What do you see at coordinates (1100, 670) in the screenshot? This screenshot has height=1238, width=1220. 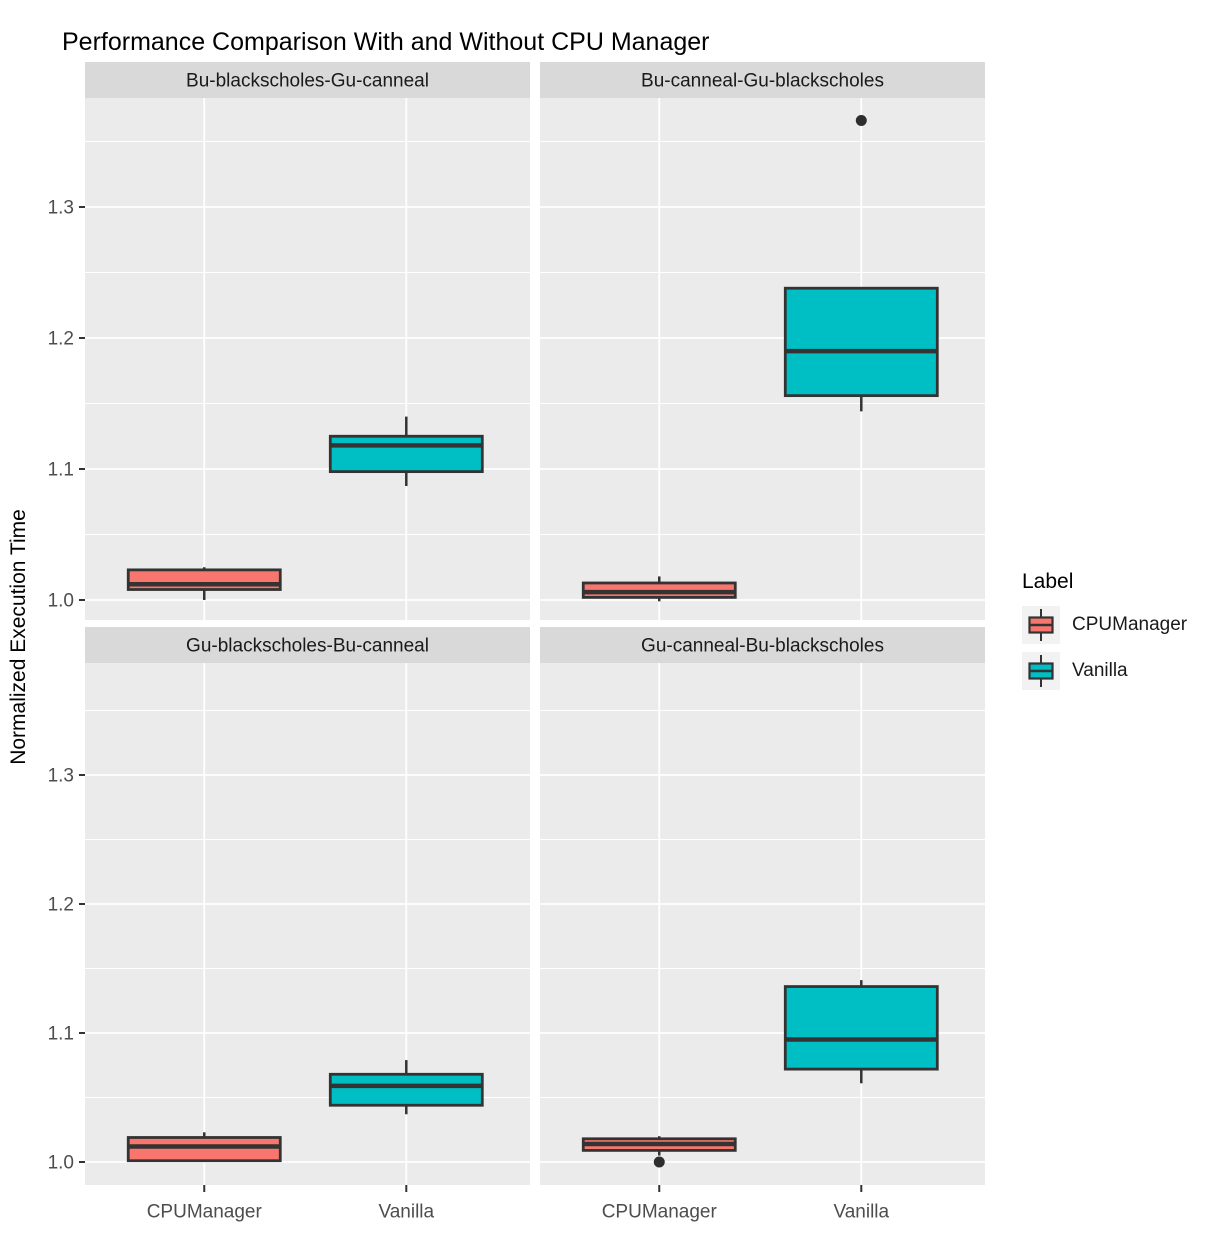 I see `legend-label: Vanilla` at bounding box center [1100, 670].